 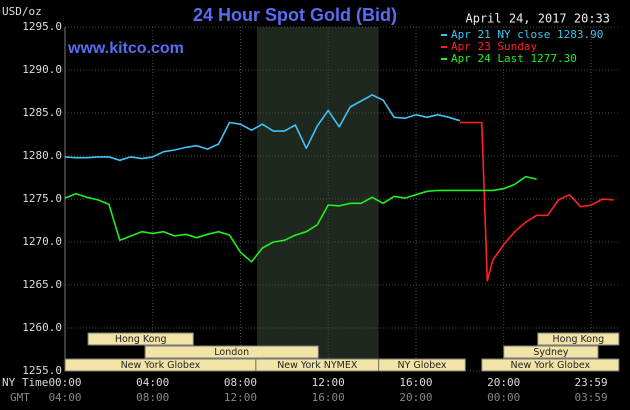 I want to click on x-tick-label: 23:59, so click(x=591, y=382).